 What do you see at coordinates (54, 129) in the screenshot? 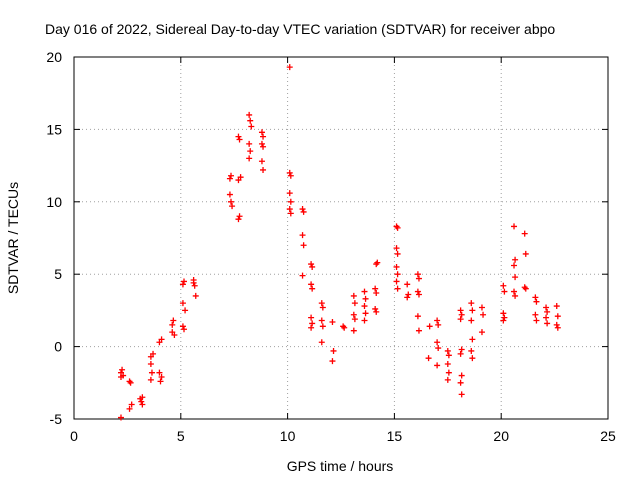
I see `y-tick-label: 15` at bounding box center [54, 129].